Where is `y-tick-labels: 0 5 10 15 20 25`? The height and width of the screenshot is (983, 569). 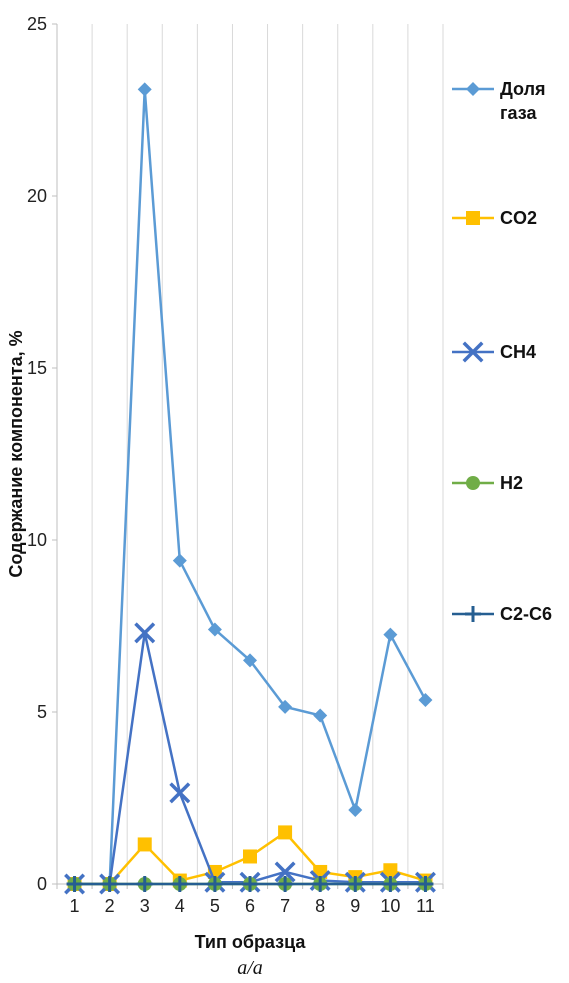
y-tick-labels: 0 5 10 15 20 25 is located at coordinates (37, 454).